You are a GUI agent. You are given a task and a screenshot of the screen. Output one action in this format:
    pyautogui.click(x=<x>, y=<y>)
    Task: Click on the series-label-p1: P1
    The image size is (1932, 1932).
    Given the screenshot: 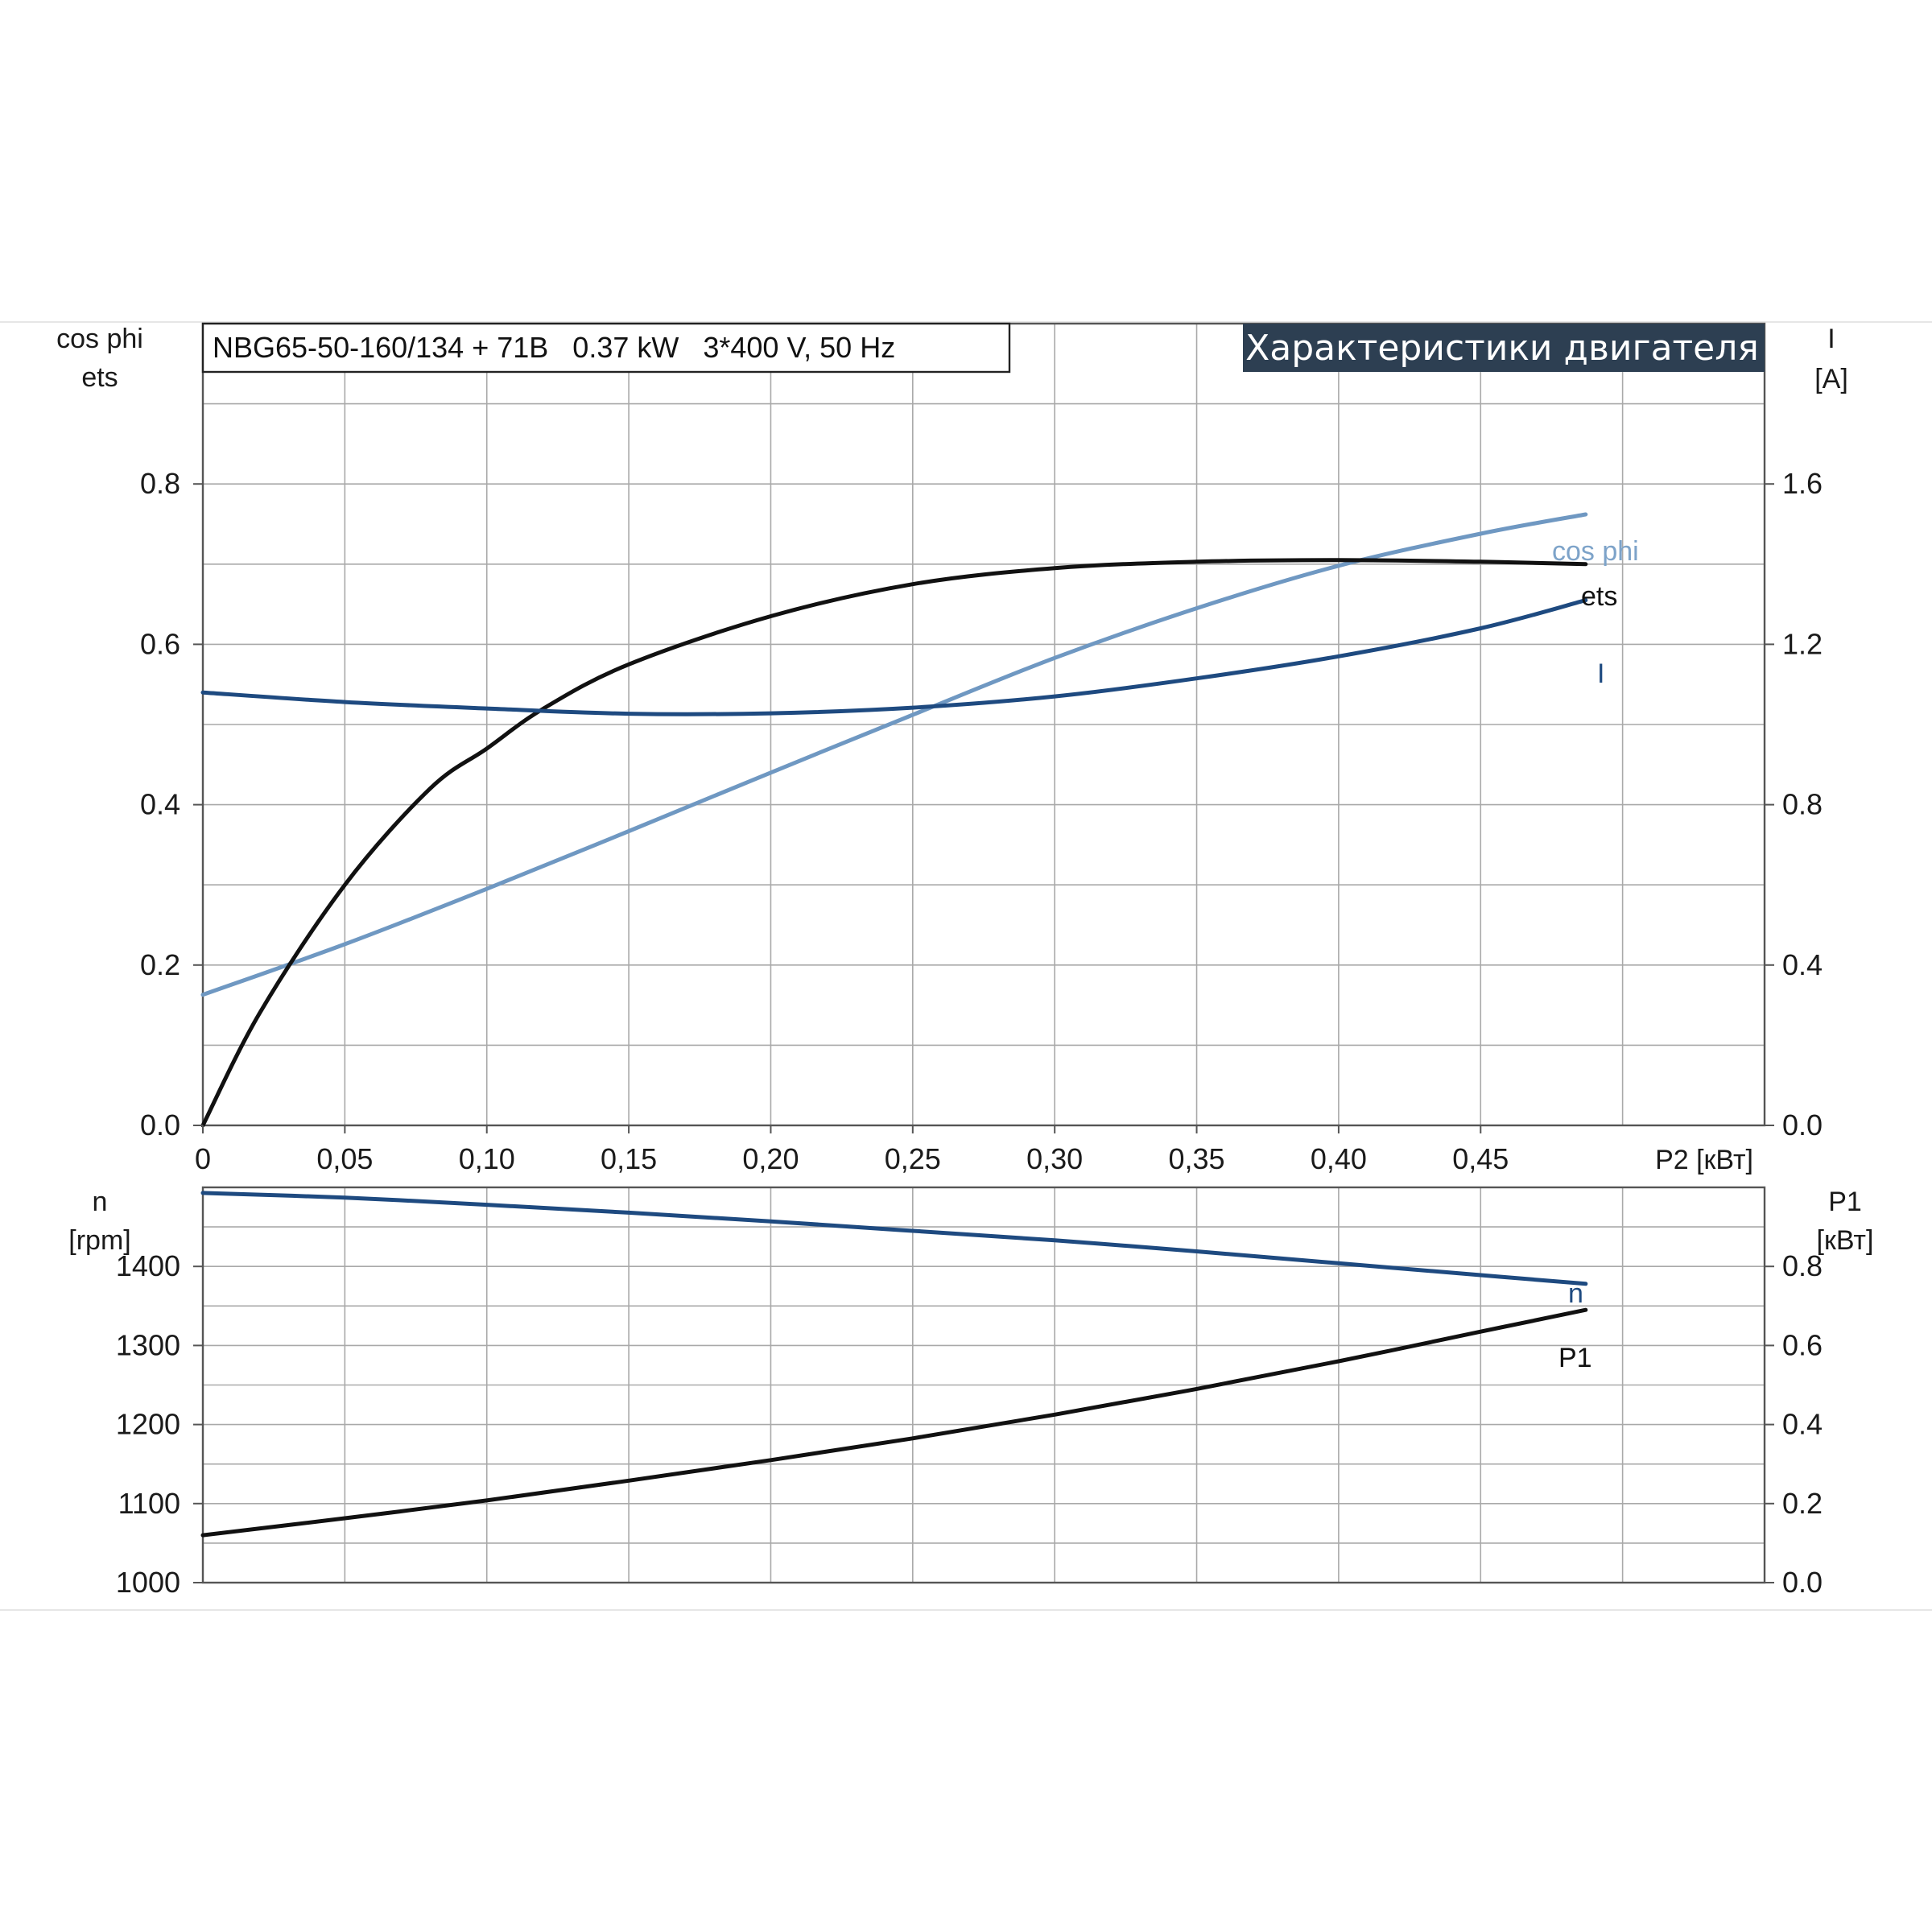 What is the action you would take?
    pyautogui.click(x=1575, y=1358)
    